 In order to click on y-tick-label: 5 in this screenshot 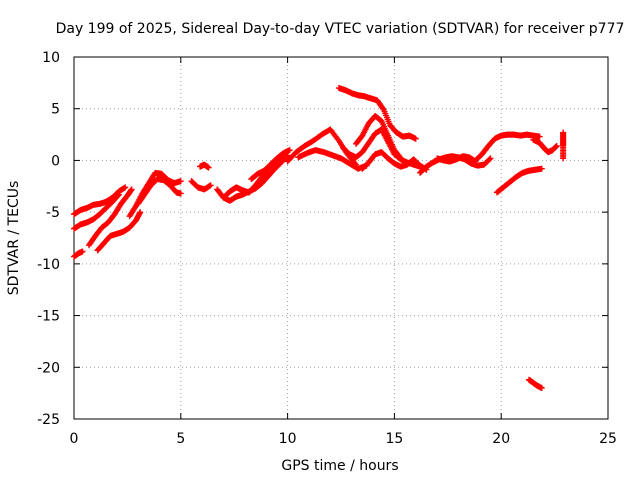, I will do `click(55, 110)`.